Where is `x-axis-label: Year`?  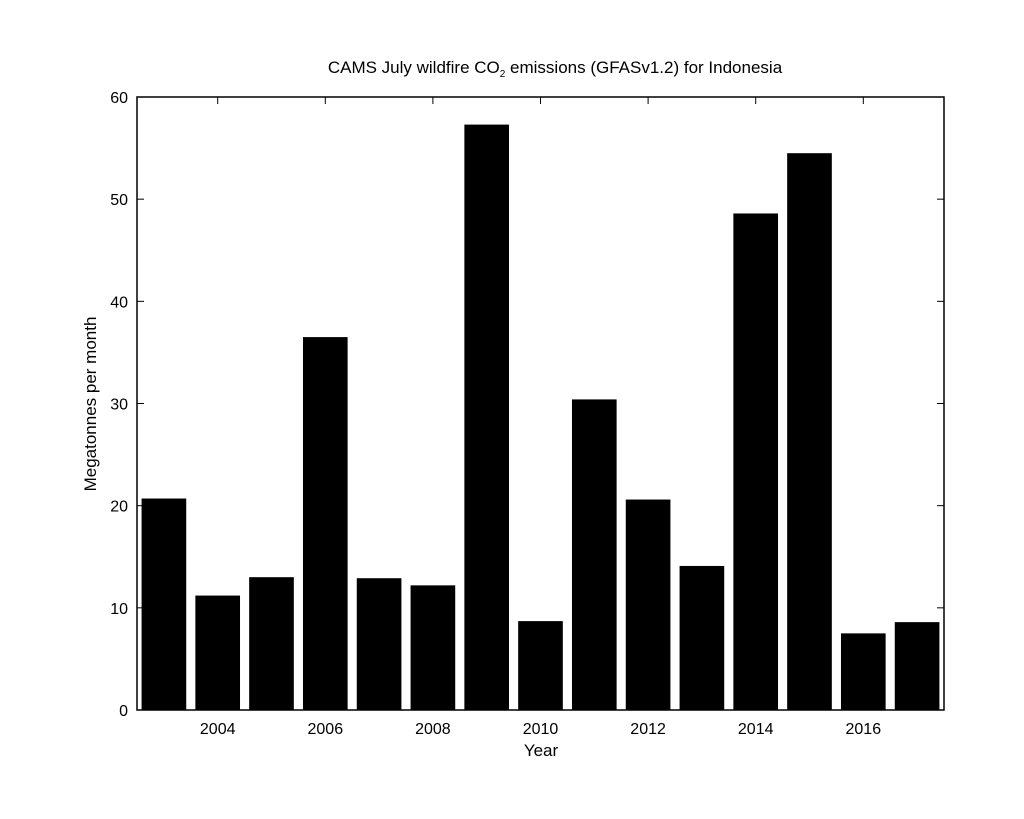 x-axis-label: Year is located at coordinates (541, 750).